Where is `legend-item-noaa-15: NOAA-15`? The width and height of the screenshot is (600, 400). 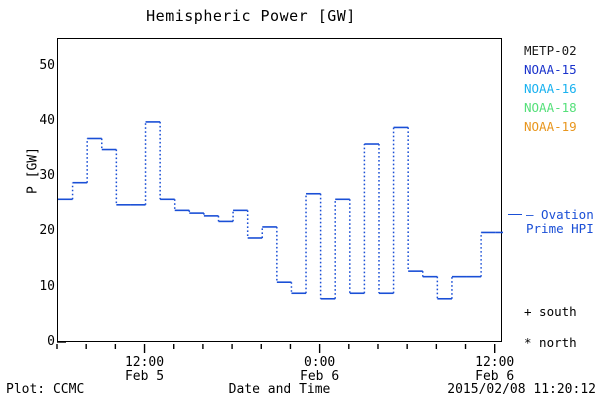
legend-item-noaa-15: NOAA-15 is located at coordinates (550, 69).